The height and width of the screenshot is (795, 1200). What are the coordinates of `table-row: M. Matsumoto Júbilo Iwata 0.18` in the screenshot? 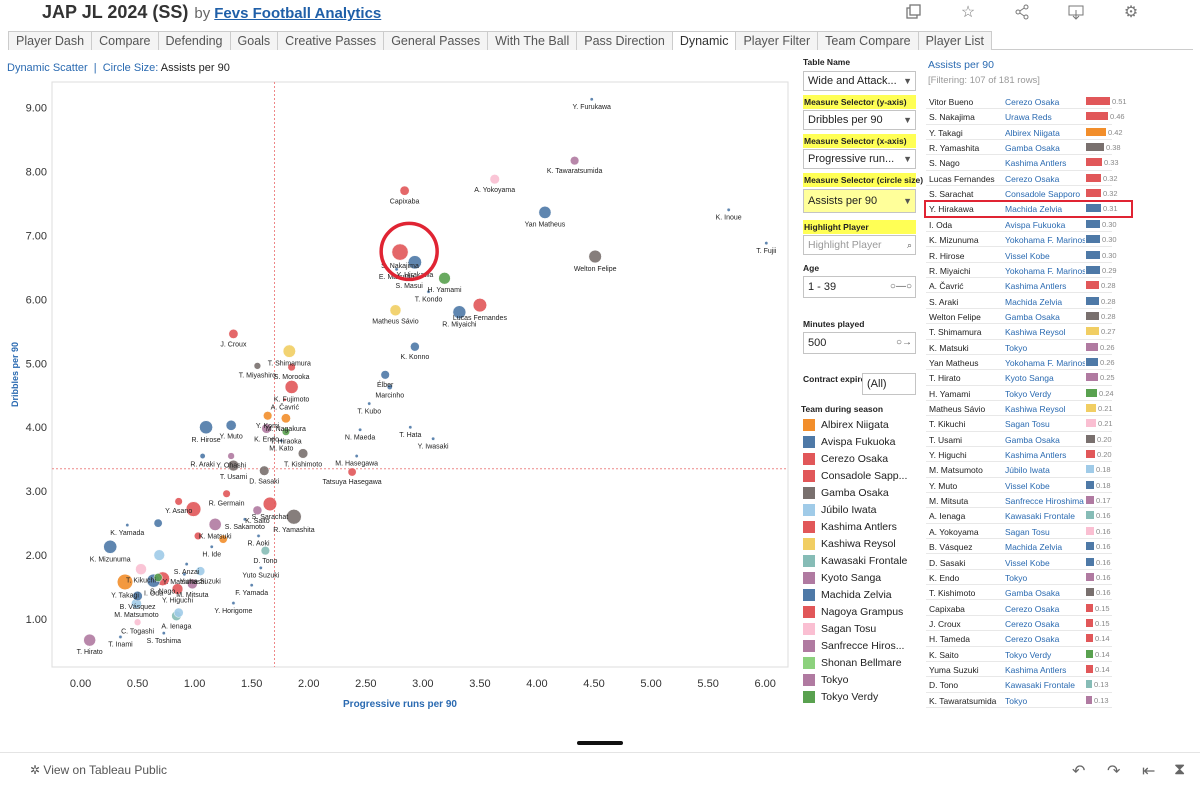 It's located at (1019, 470).